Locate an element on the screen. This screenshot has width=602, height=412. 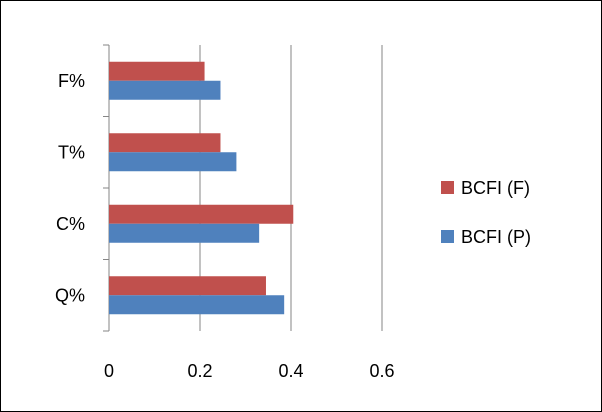
category-label: F% is located at coordinates (71, 81).